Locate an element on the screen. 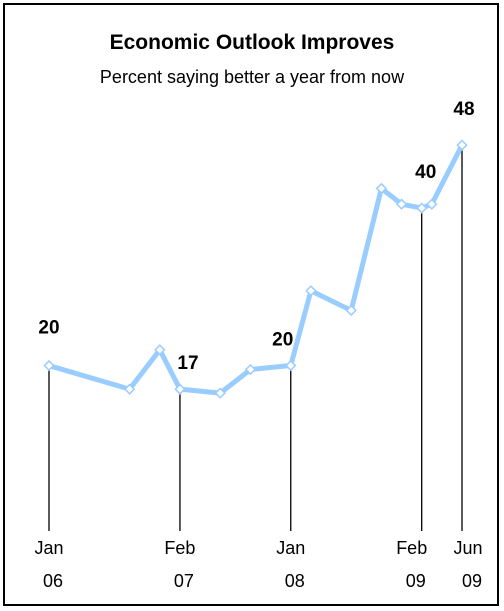 Image resolution: width=504 pixels, height=611 pixels. x-tick-labels: Jan 06 Feb 07 Jan 08 Feb 09 Jun 09 is located at coordinates (258, 564).